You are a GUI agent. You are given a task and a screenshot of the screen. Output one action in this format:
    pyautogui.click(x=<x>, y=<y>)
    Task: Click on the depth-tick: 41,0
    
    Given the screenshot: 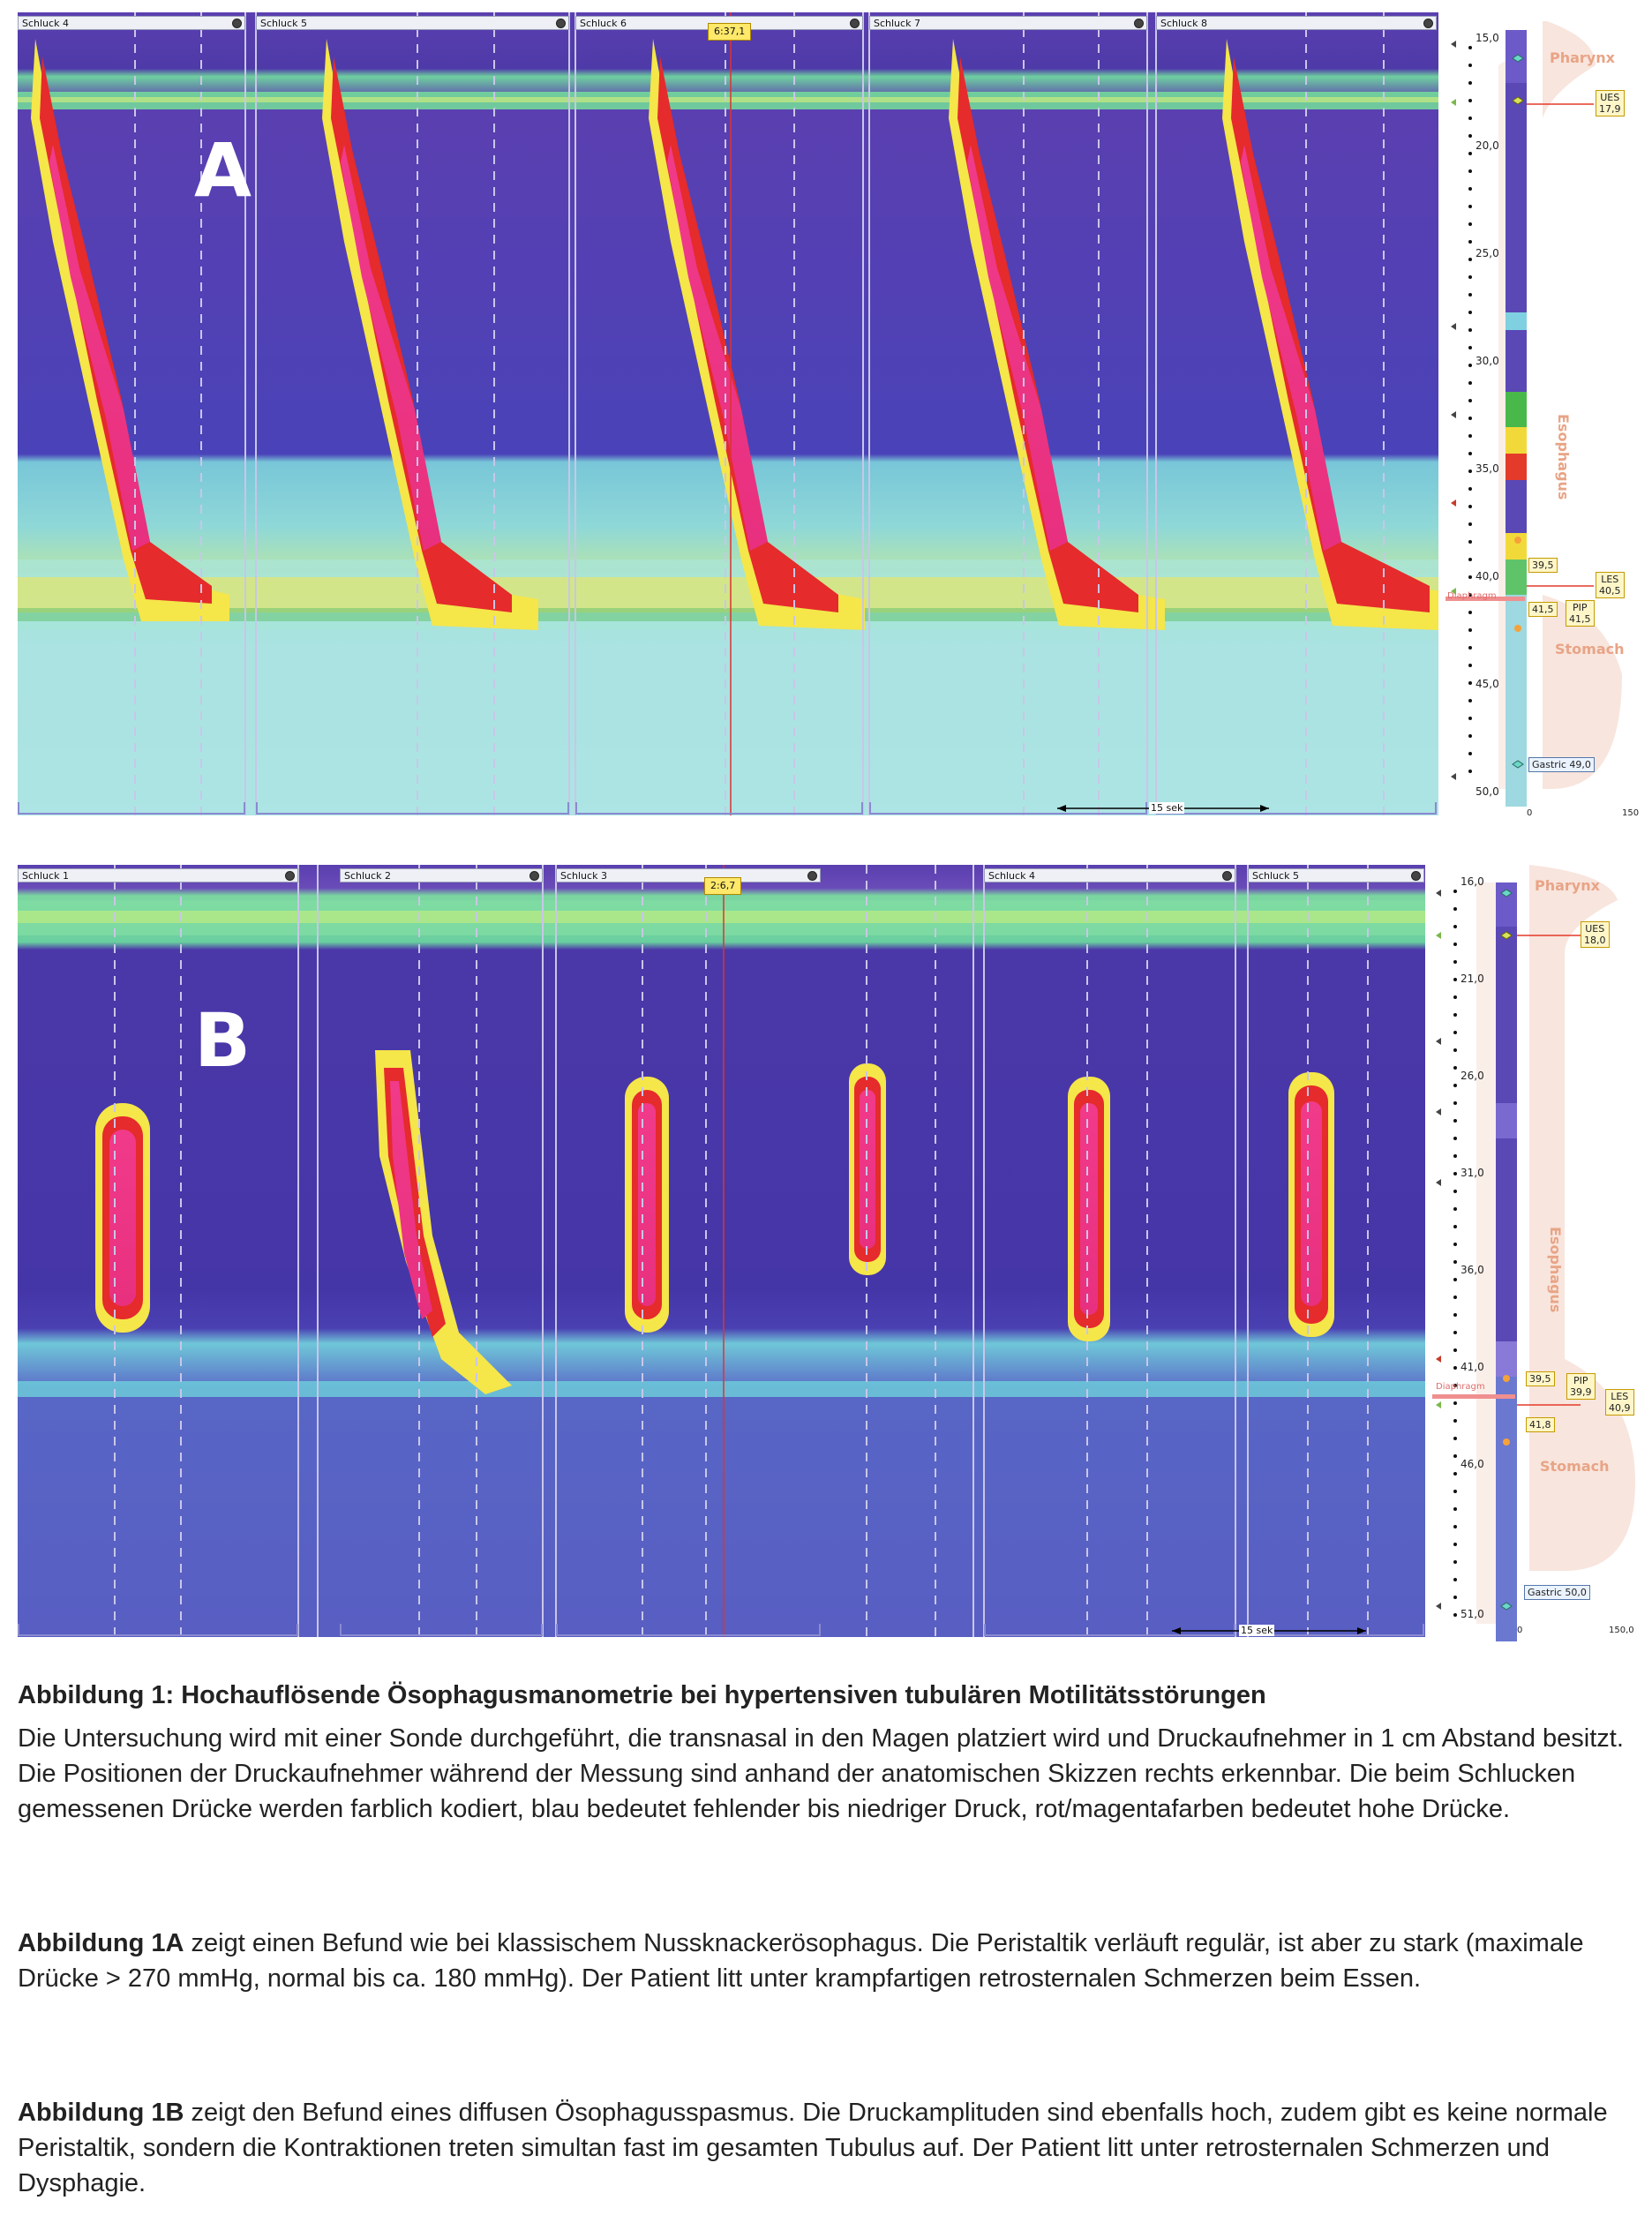 What is the action you would take?
    pyautogui.click(x=1472, y=1367)
    